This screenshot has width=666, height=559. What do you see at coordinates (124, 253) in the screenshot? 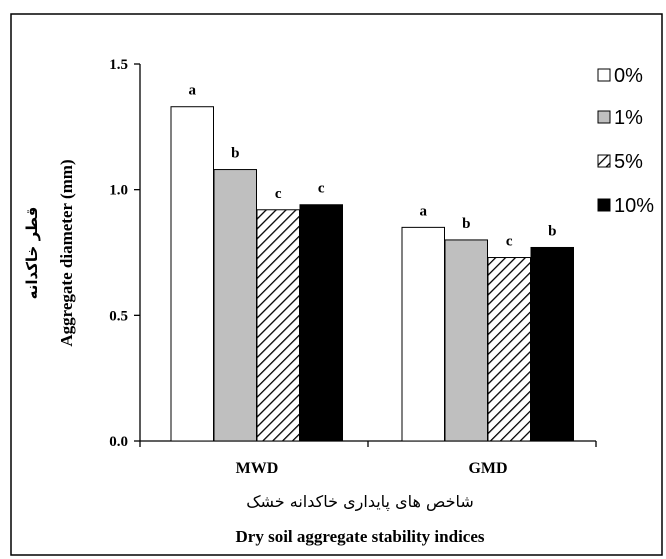
I see `y-ticks: 0.0 0.5 1.0 1.5` at bounding box center [124, 253].